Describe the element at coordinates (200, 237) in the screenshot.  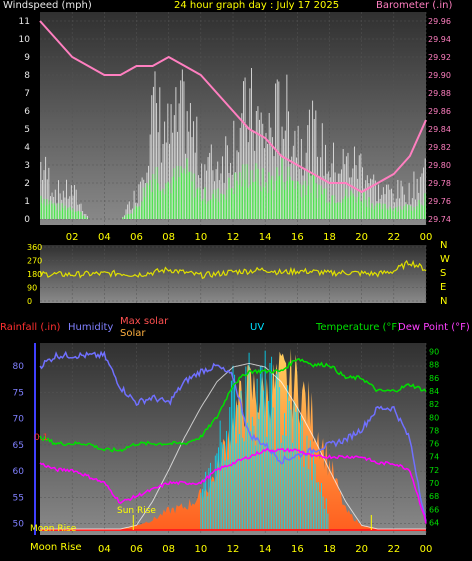
I see `time-tick-top: 10` at that location.